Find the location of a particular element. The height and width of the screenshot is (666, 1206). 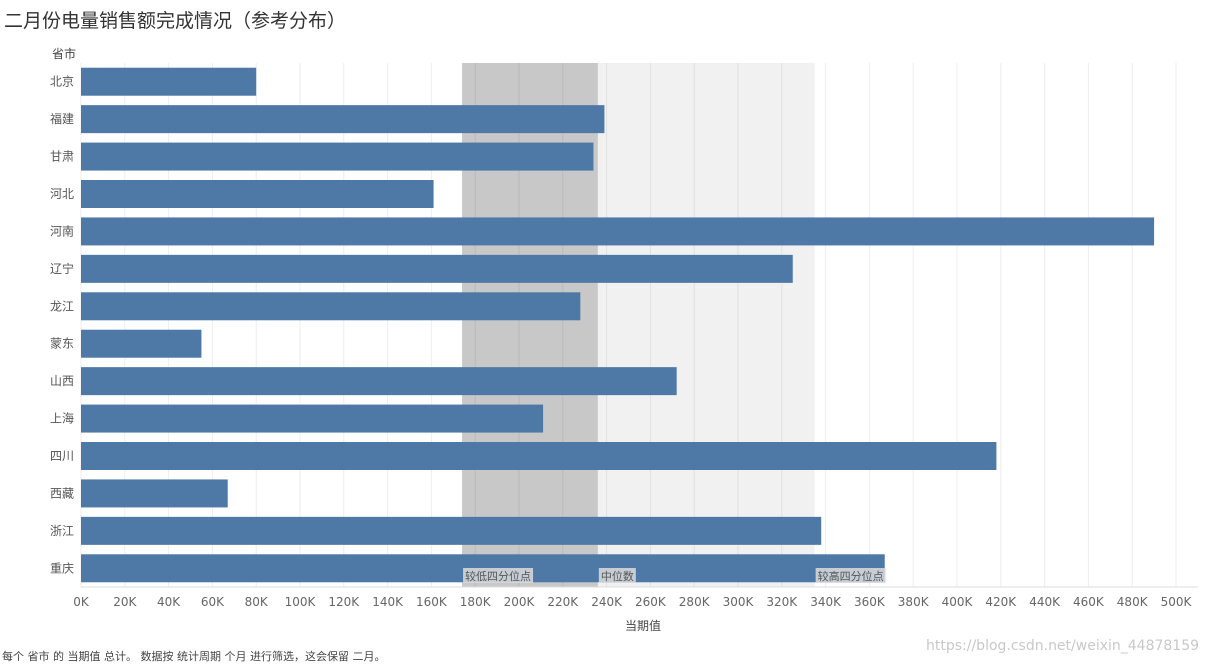

x-tick-label: 180K is located at coordinates (476, 602).